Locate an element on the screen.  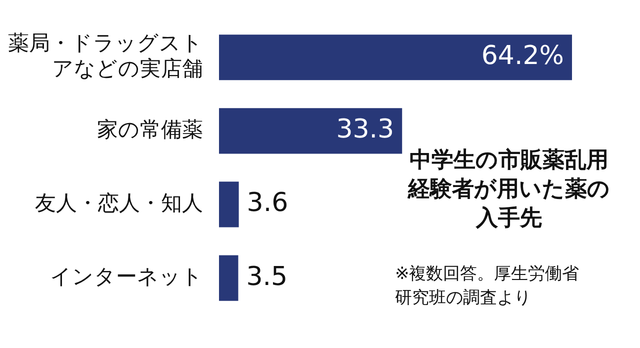
annotation: ※複数回答。厚生労働省研究班の調査より is located at coordinates (487, 286).